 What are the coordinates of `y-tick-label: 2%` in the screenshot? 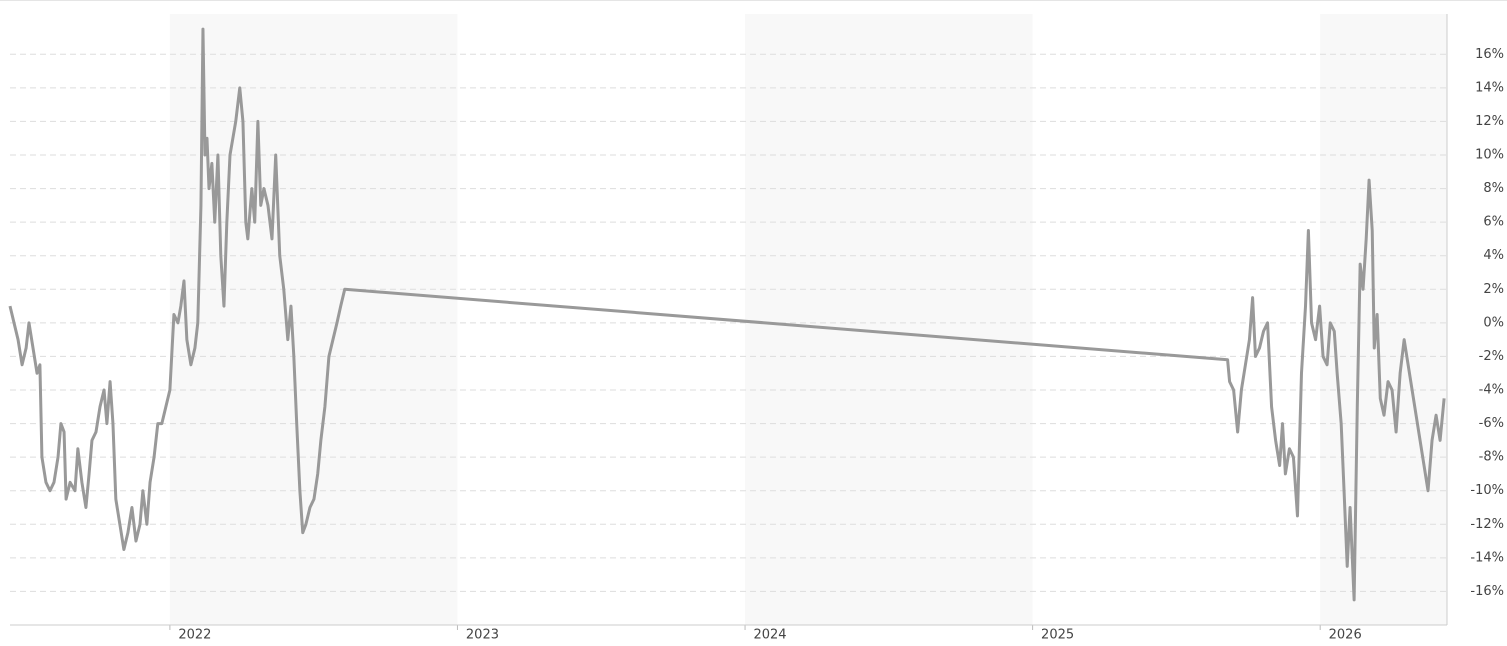 It's located at (1493, 289).